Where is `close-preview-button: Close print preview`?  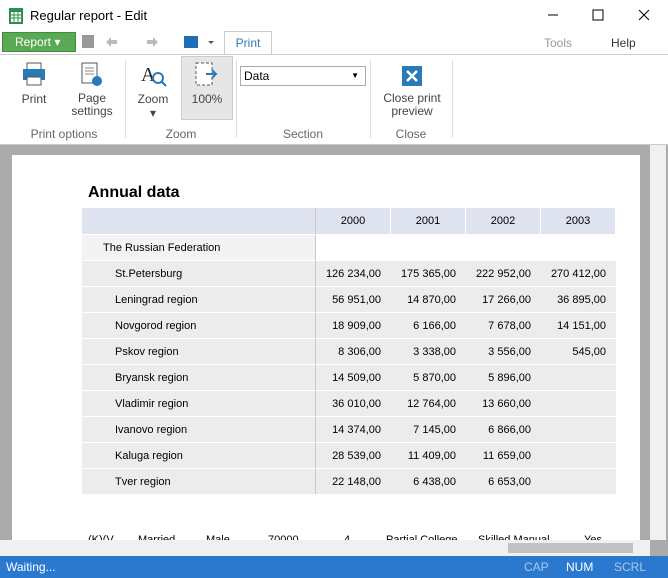 close-preview-button: Close print preview is located at coordinates (412, 104).